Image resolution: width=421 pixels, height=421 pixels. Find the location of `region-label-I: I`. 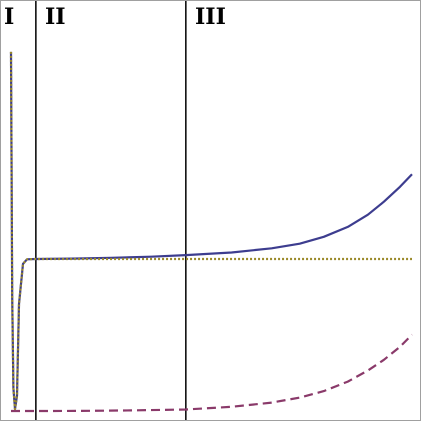

region-label-I: I is located at coordinates (9, 17).